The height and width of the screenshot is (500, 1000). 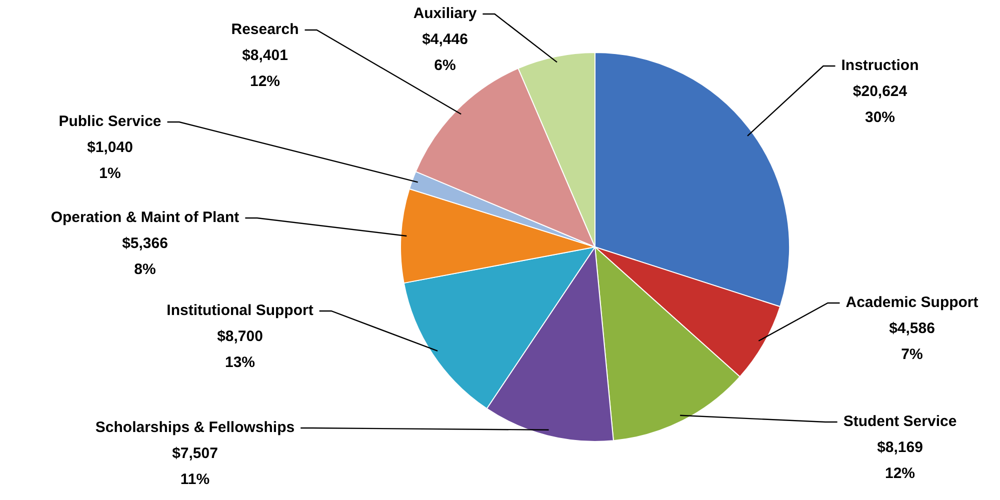 I want to click on data-label: $8,169 12%, so click(x=900, y=460).